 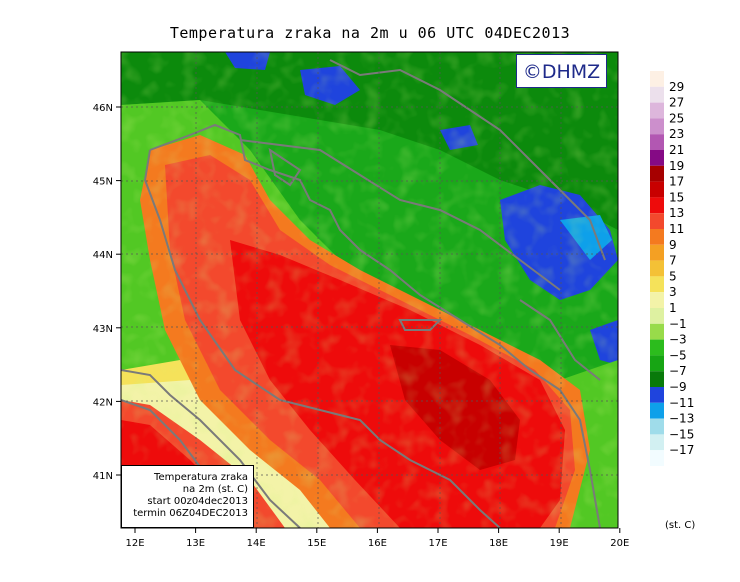 What do you see at coordinates (103, 182) in the screenshot?
I see `lat-tick-label: 45N` at bounding box center [103, 182].